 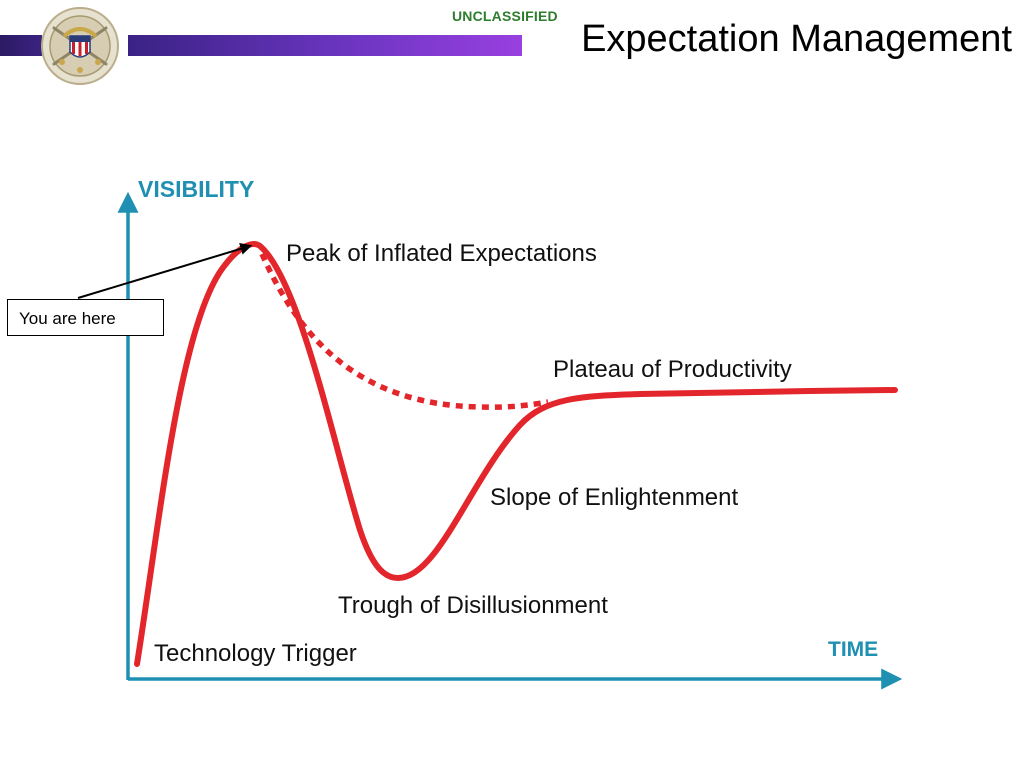 I want to click on label-peak: Peak of Inflated Expectations, so click(x=441, y=253).